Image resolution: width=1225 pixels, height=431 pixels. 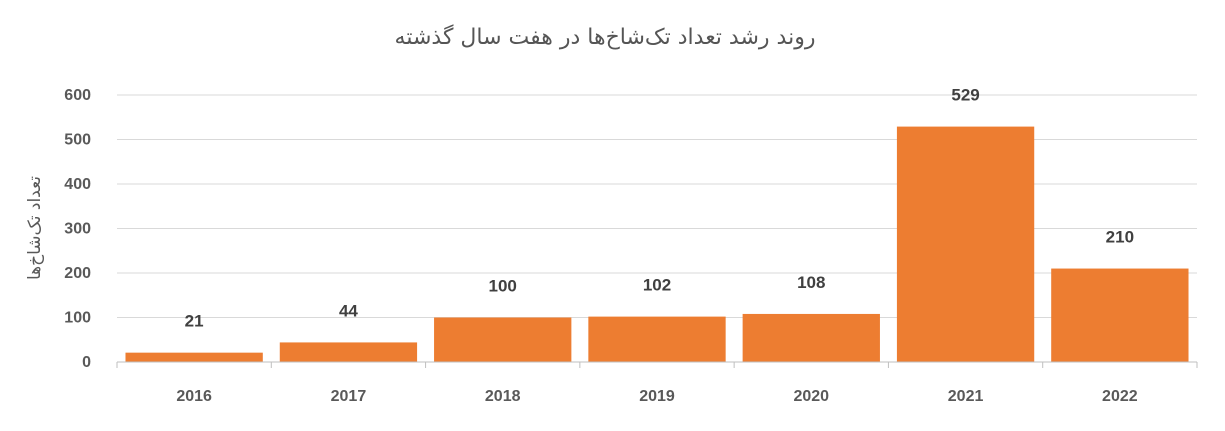 I want to click on bar-2022, so click(x=1120, y=315).